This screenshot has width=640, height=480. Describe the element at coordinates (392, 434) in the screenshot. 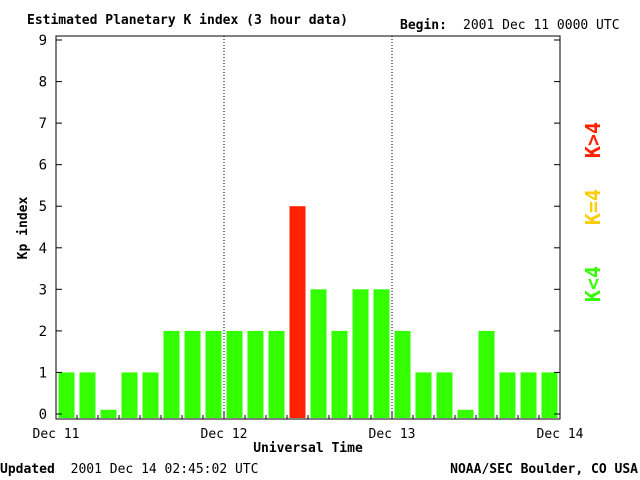

I see `x-tick-label-2: Dec 13` at that location.